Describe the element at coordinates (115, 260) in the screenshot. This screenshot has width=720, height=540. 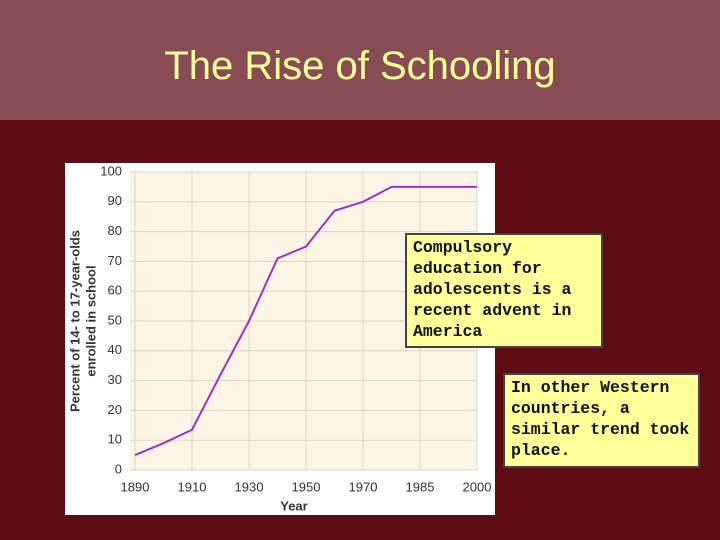
I see `y-tick-label: 70` at that location.